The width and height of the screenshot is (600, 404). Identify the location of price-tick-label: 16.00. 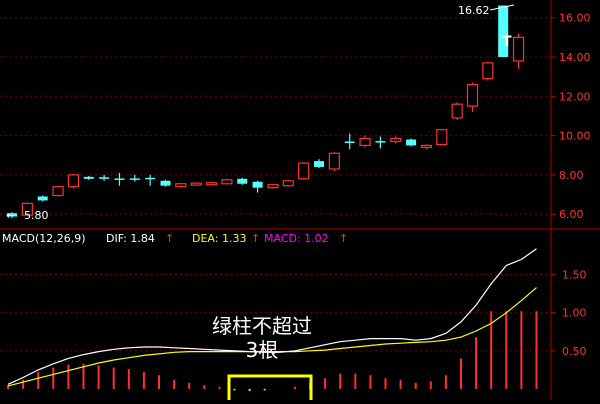
(575, 18).